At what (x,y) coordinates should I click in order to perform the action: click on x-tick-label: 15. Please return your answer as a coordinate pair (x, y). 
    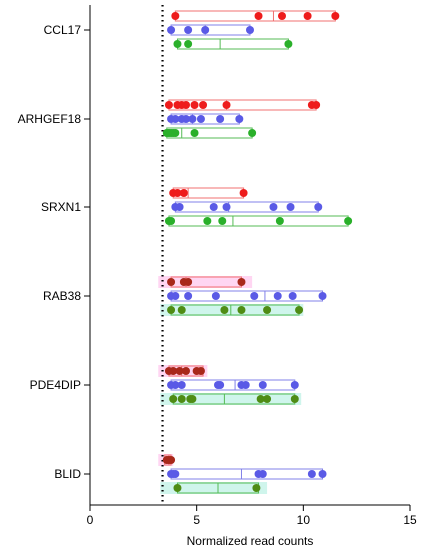
    Looking at the image, I should click on (410, 520).